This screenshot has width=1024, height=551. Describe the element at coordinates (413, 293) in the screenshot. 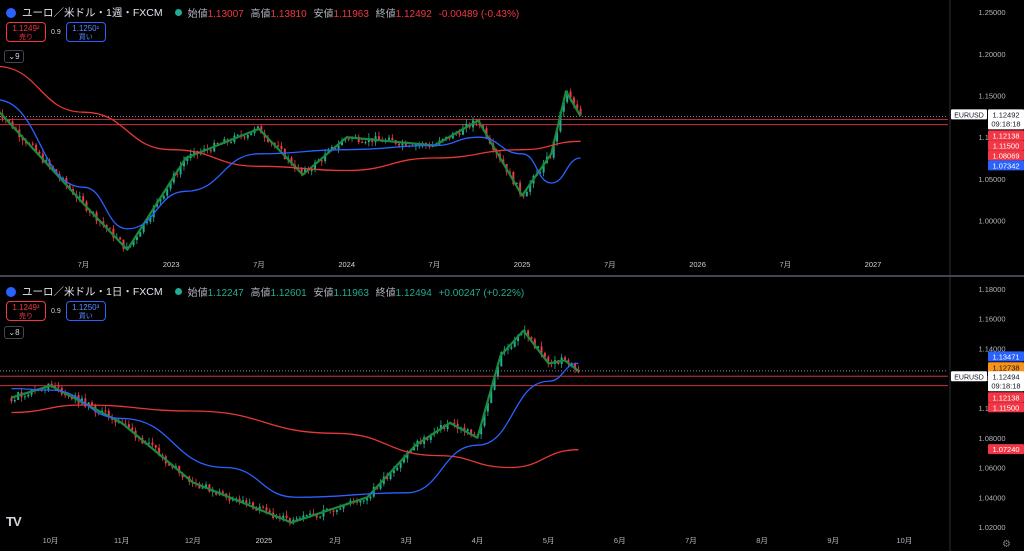

I see `ohlc-close-value: 1.12494` at that location.